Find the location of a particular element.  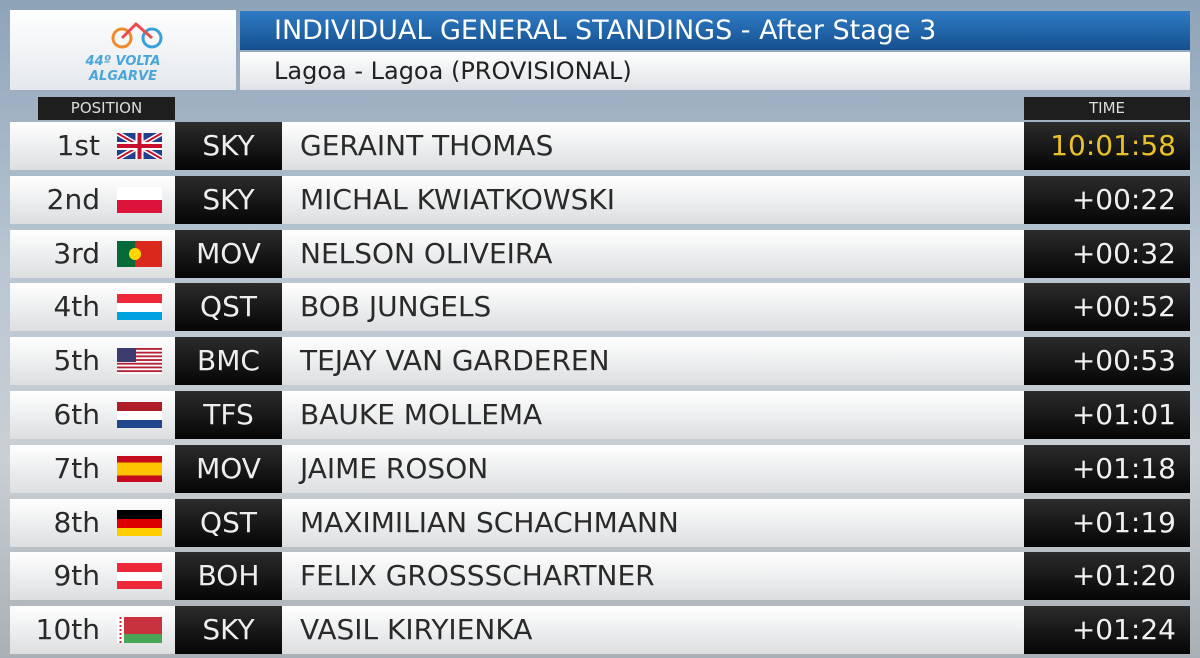

rider-name: VASIL KIRYIENKA is located at coordinates (653, 630).